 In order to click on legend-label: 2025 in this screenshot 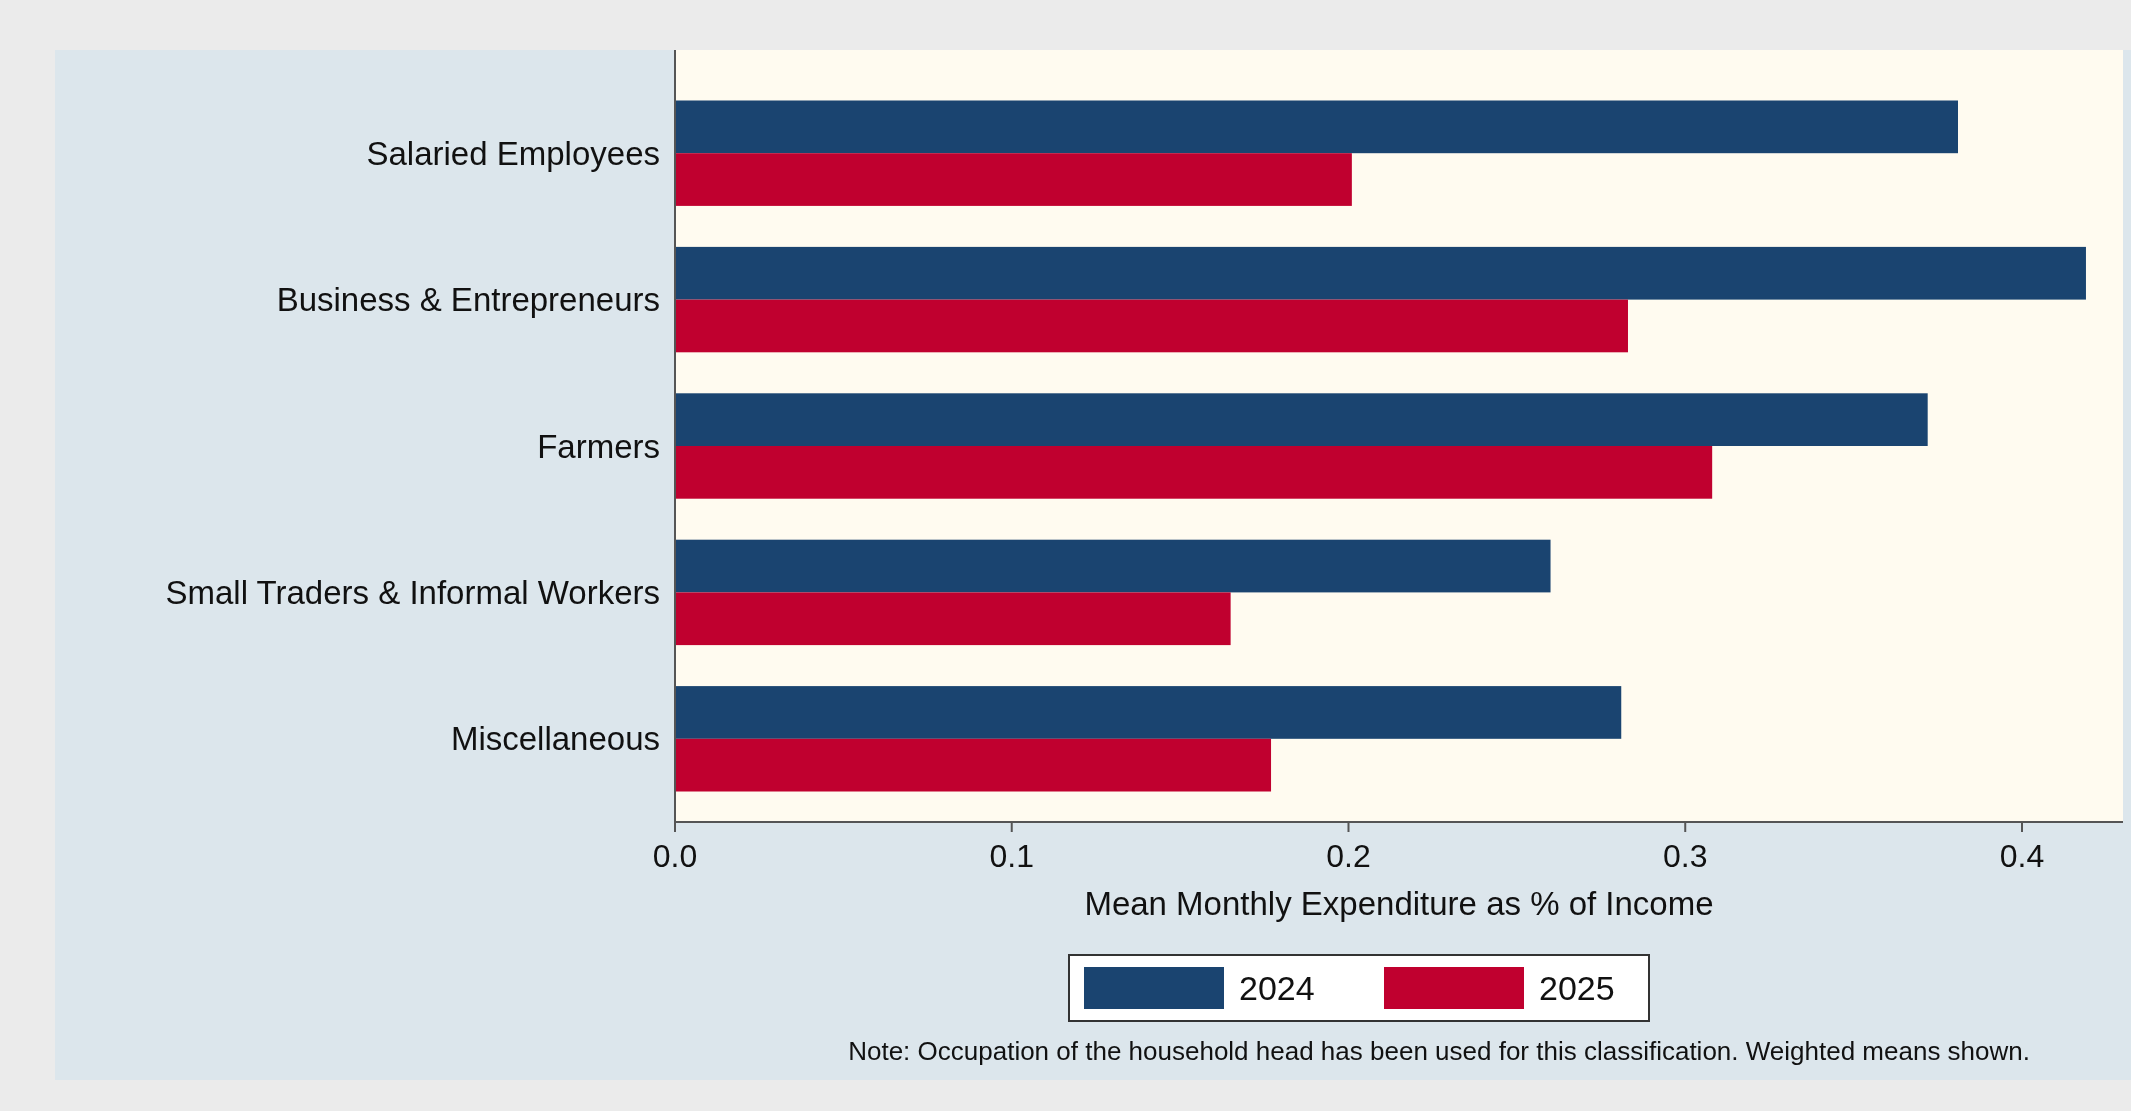, I will do `click(1577, 987)`.